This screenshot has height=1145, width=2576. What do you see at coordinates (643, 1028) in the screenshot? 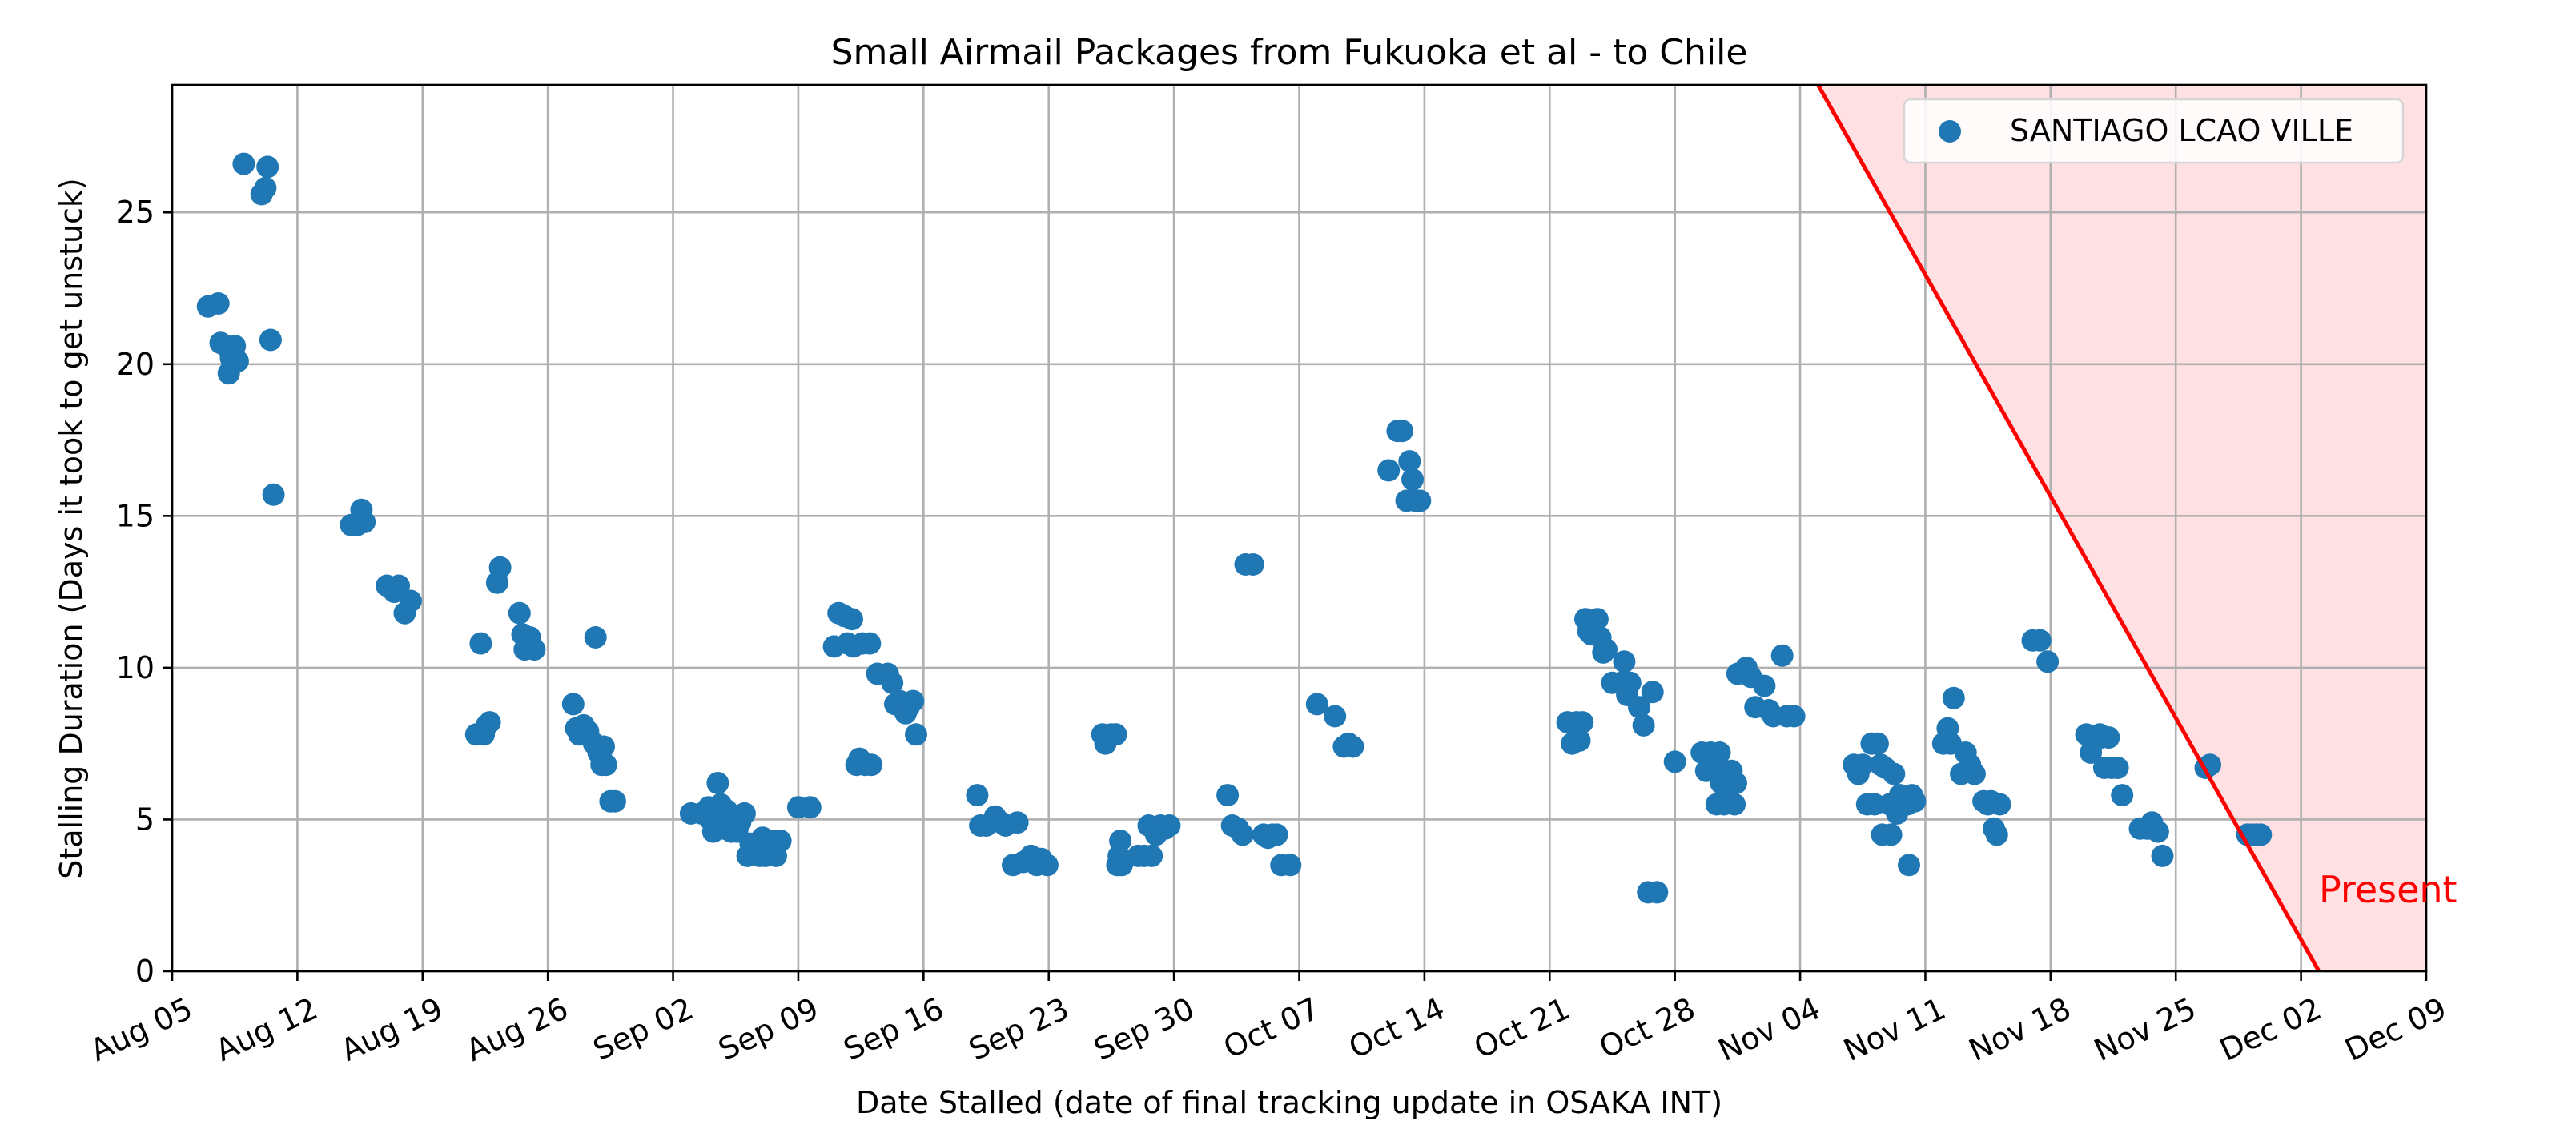
I see `x-tick-label: Sep 02` at bounding box center [643, 1028].